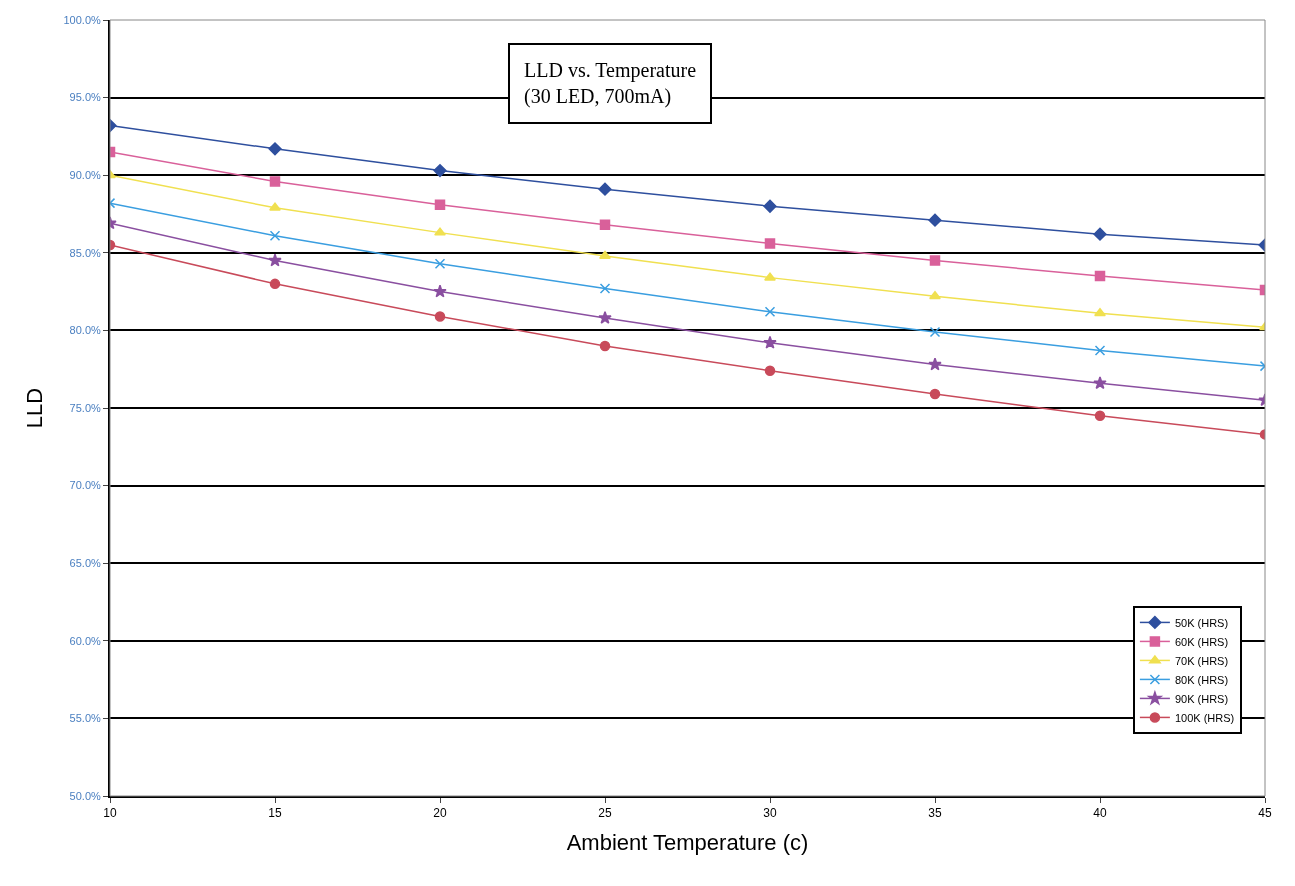  What do you see at coordinates (85, 795) in the screenshot?
I see `y-tick-label: 50.0%` at bounding box center [85, 795].